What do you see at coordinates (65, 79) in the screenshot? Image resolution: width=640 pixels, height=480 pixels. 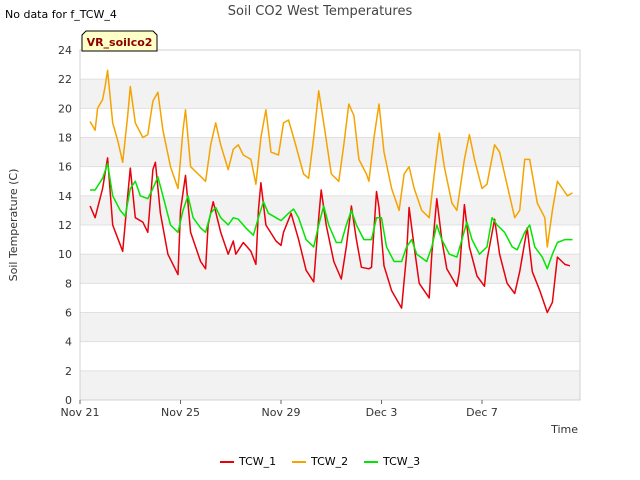 I see `y-tick-label: 22` at bounding box center [65, 79].